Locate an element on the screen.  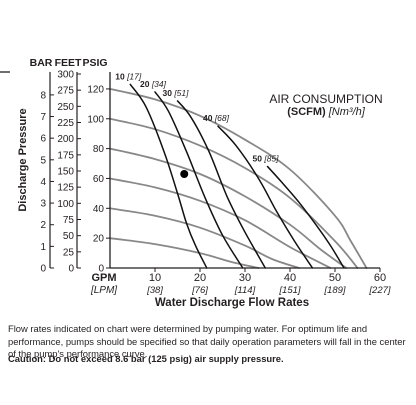
psig-tick-label: 100 is located at coordinates (95, 119).